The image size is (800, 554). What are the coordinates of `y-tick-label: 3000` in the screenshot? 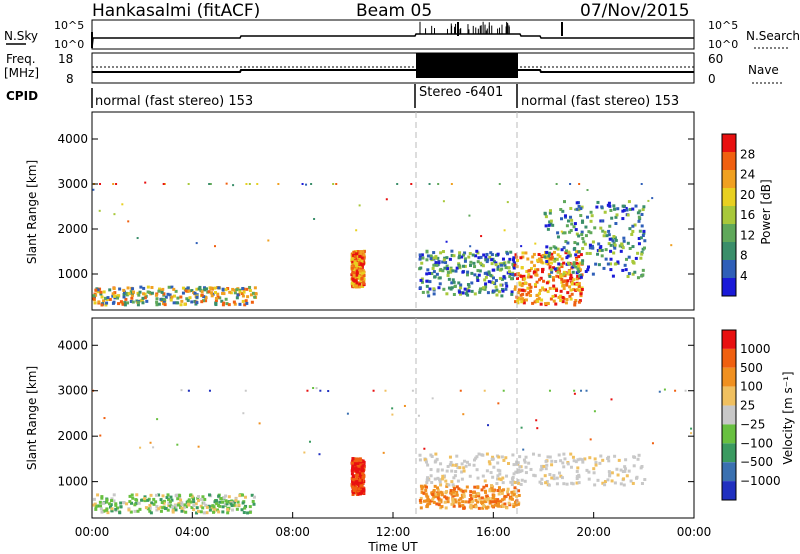 It's located at (72, 184).